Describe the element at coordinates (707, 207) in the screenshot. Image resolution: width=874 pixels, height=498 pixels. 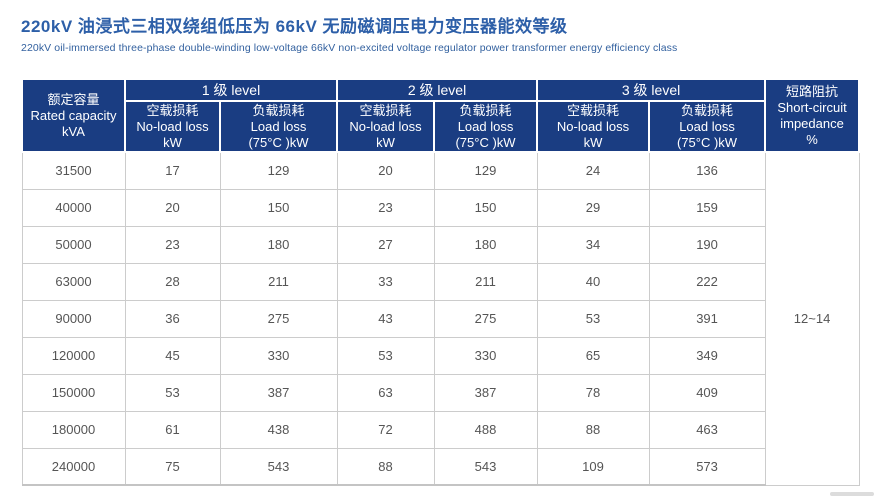
I see `loss-value-cell: 159` at that location.